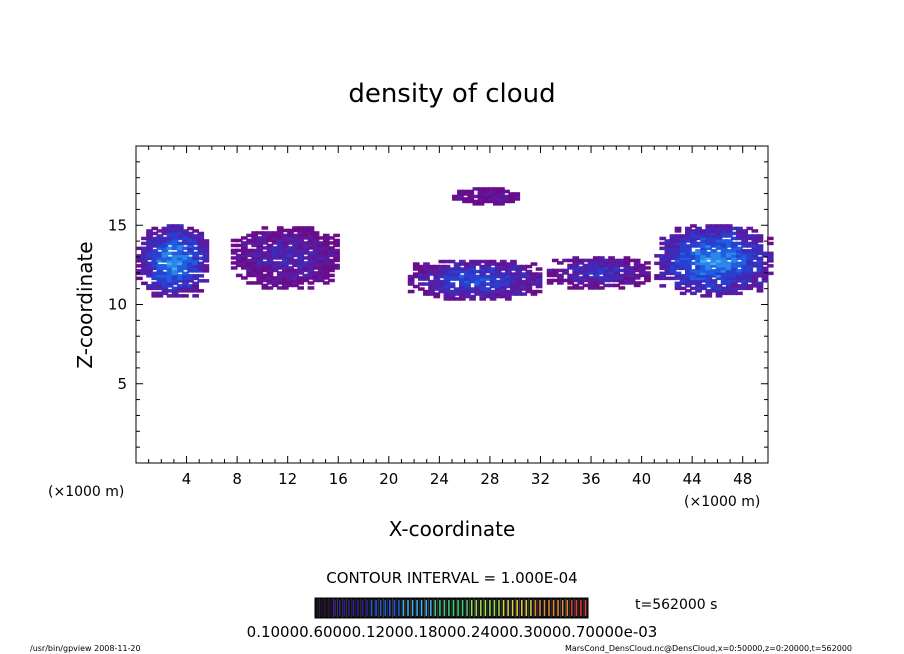 The image size is (904, 654). Describe the element at coordinates (692, 479) in the screenshot. I see `x-tick-label: 44` at that location.